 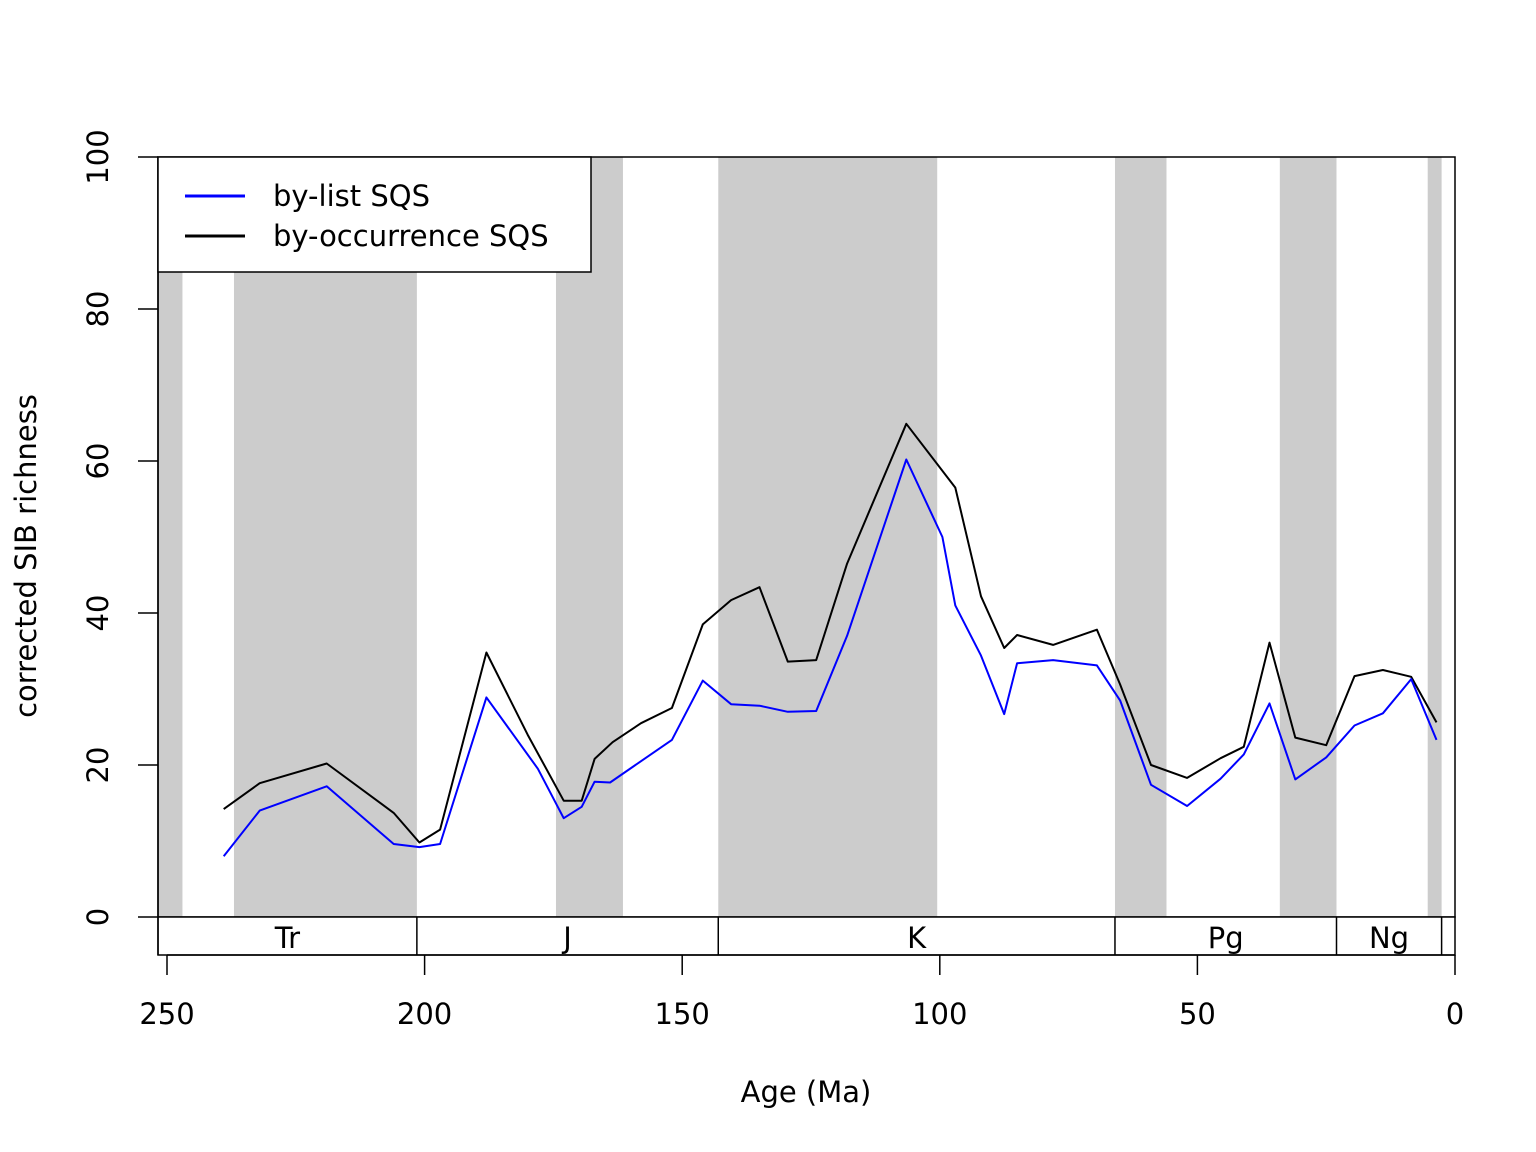 What do you see at coordinates (1389, 938) in the screenshot?
I see `period-label-ng: Ng` at bounding box center [1389, 938].